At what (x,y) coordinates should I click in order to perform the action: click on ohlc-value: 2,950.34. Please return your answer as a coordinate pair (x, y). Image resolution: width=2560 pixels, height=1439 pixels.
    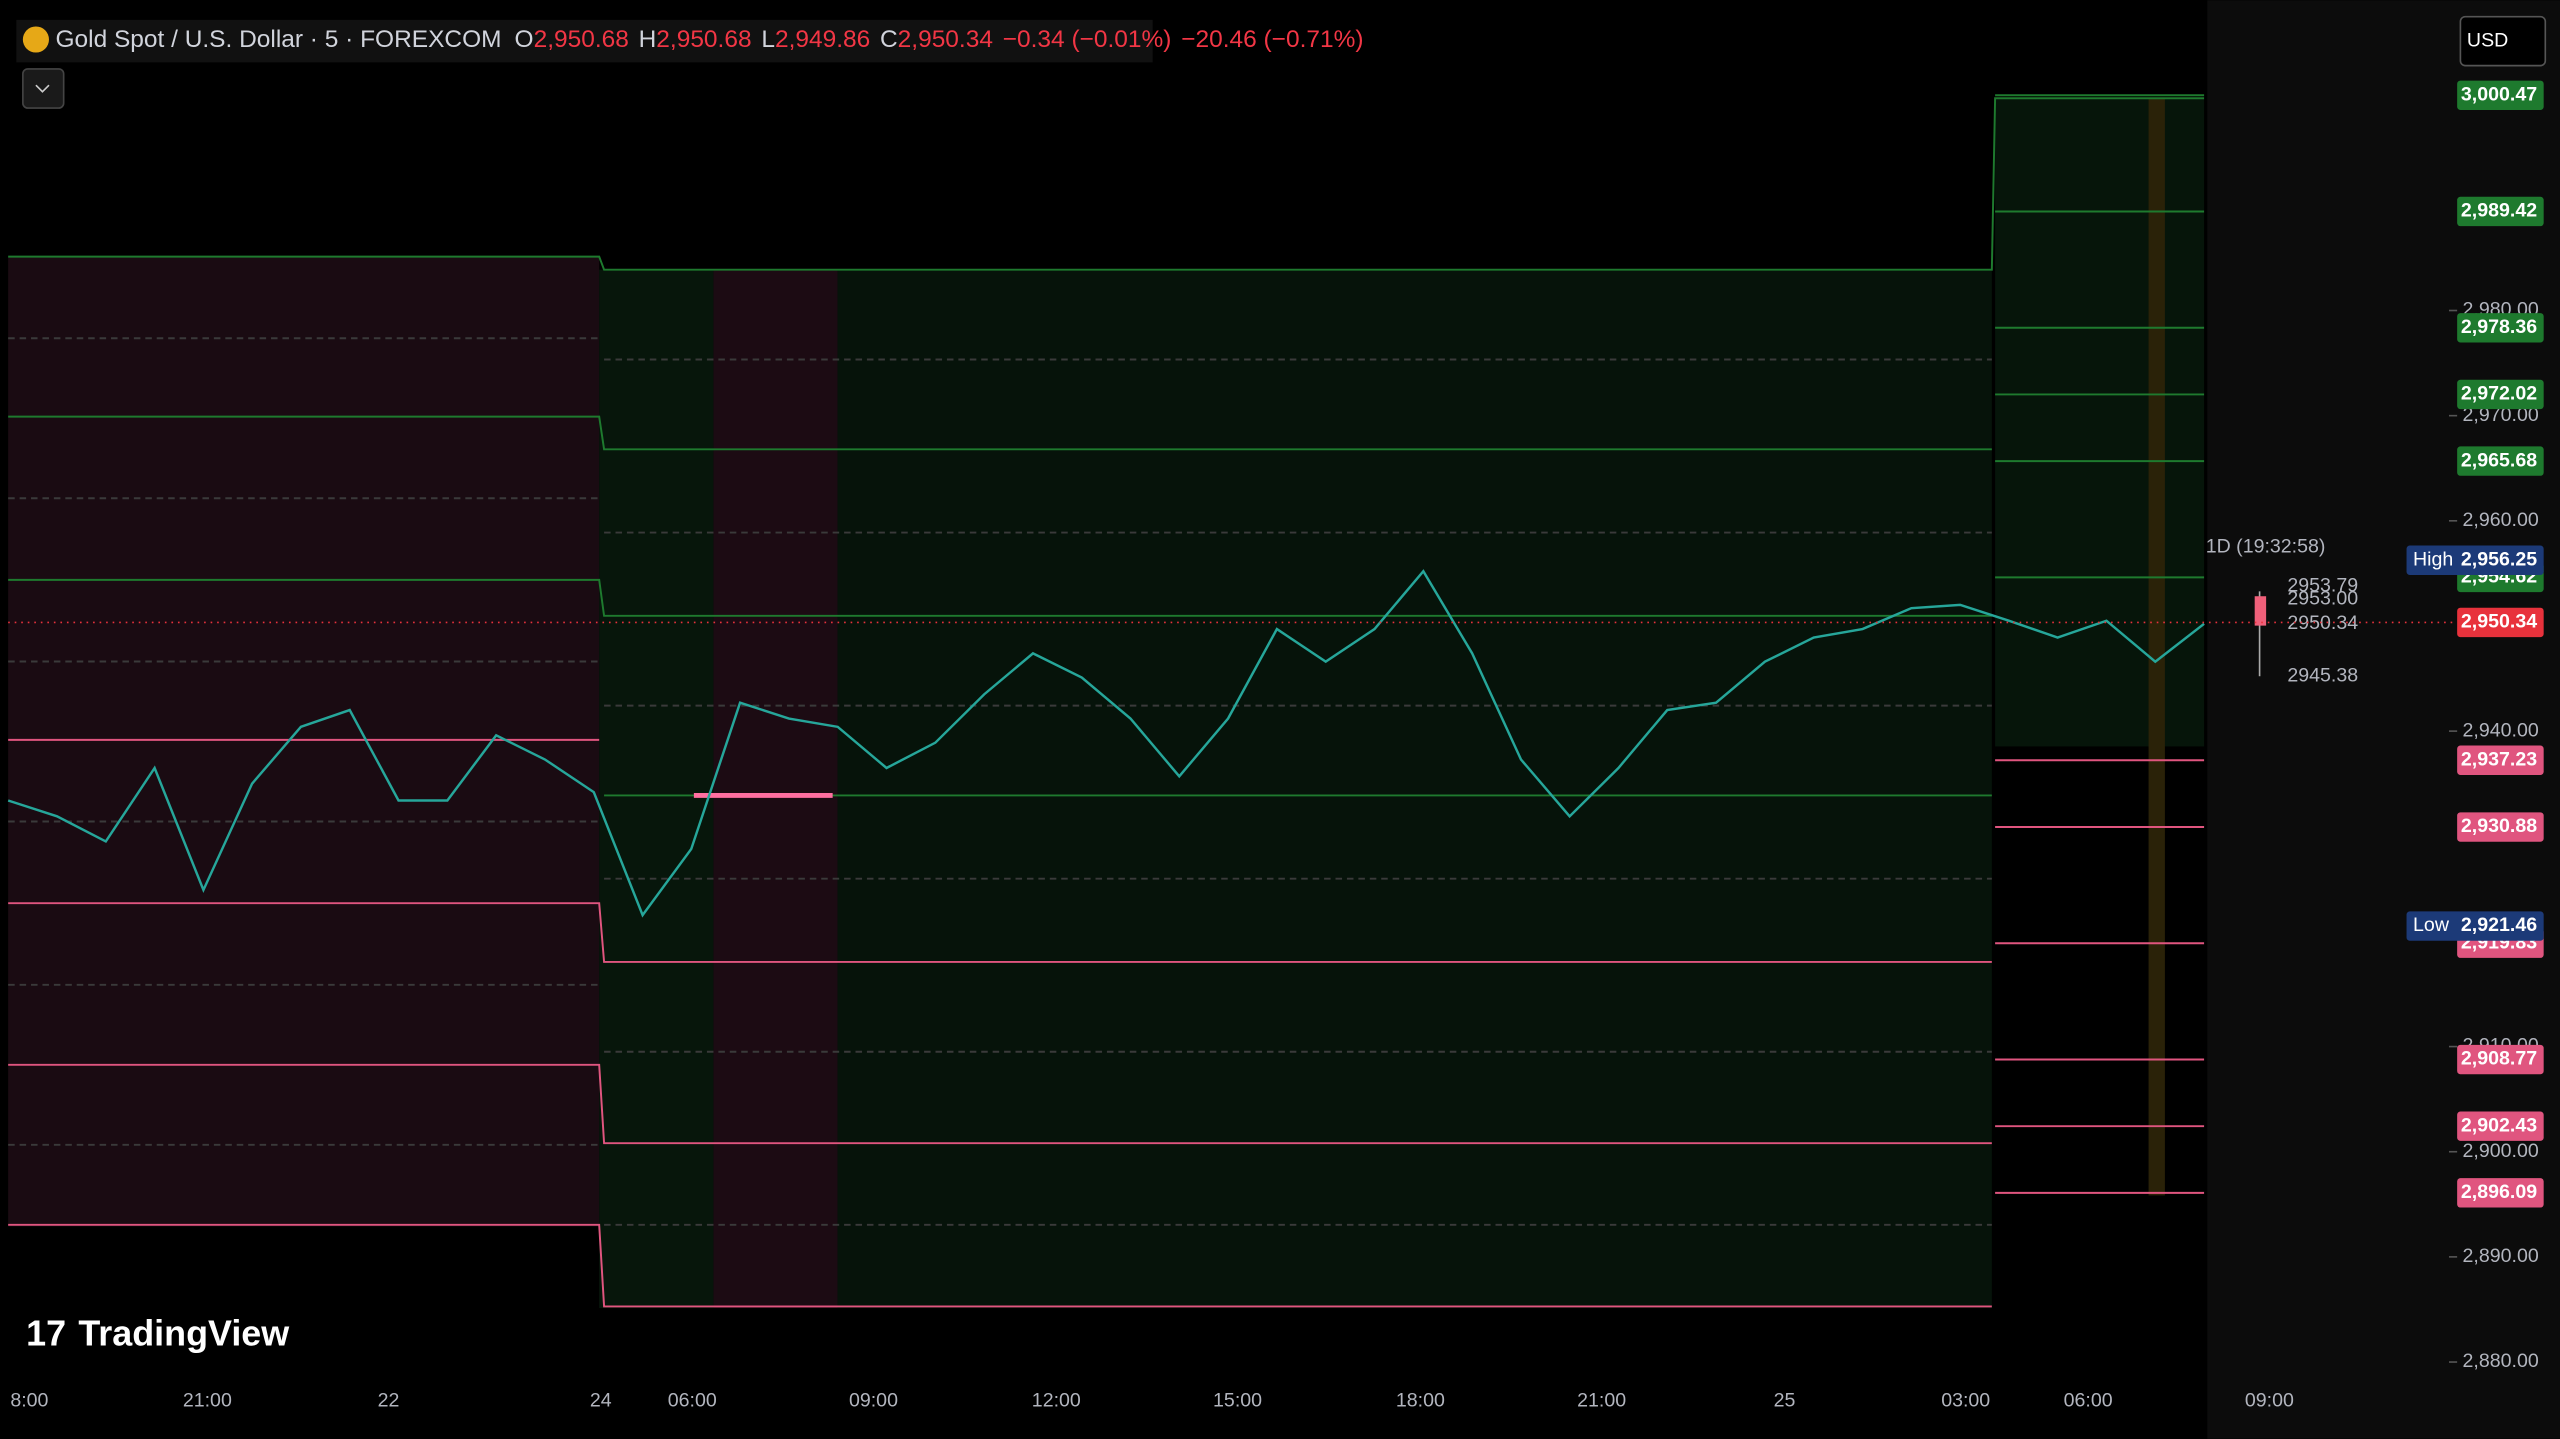
    Looking at the image, I should click on (945, 40).